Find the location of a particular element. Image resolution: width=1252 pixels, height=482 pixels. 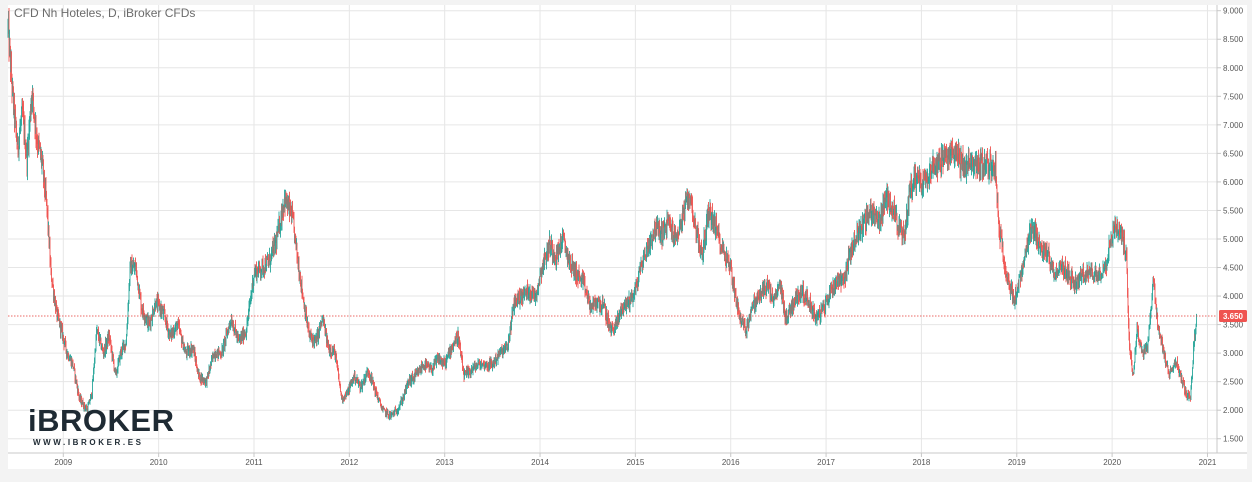

price-axis-panel is located at coordinates (1232, 229).